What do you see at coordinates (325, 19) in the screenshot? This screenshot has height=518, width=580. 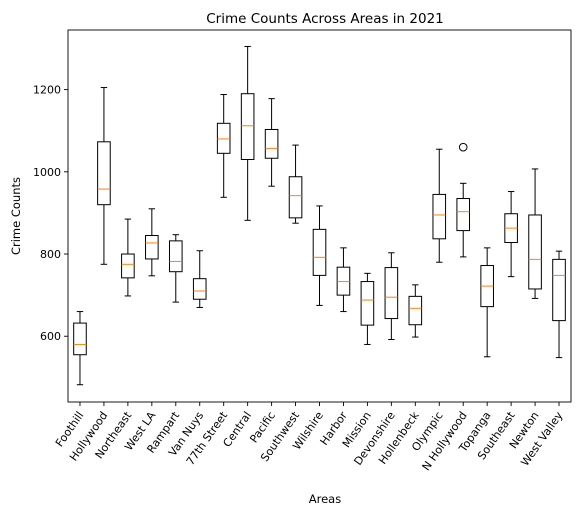 I see `chart-title: Crime Counts Across Areas in 2021` at bounding box center [325, 19].